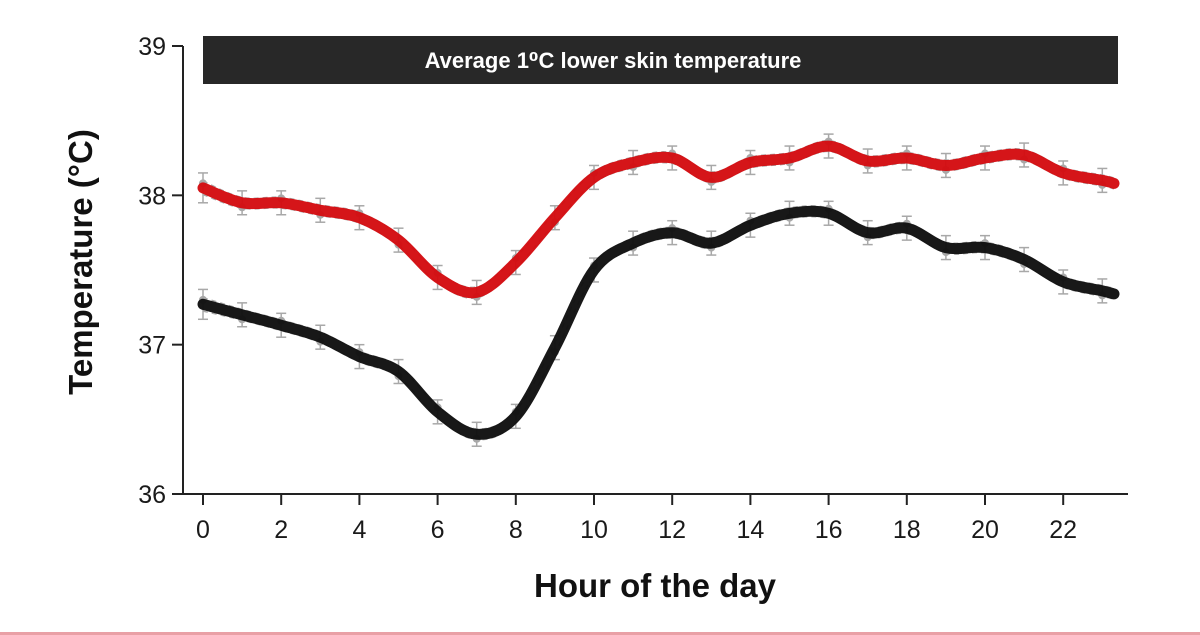  Describe the element at coordinates (160, 271) in the screenshot. I see `y-ticks: 36 37 38 39` at that location.